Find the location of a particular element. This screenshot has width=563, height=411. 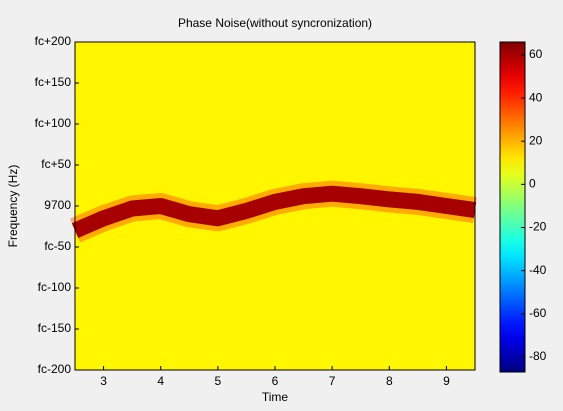

colorbar-tick-label: 60 is located at coordinates (536, 54).